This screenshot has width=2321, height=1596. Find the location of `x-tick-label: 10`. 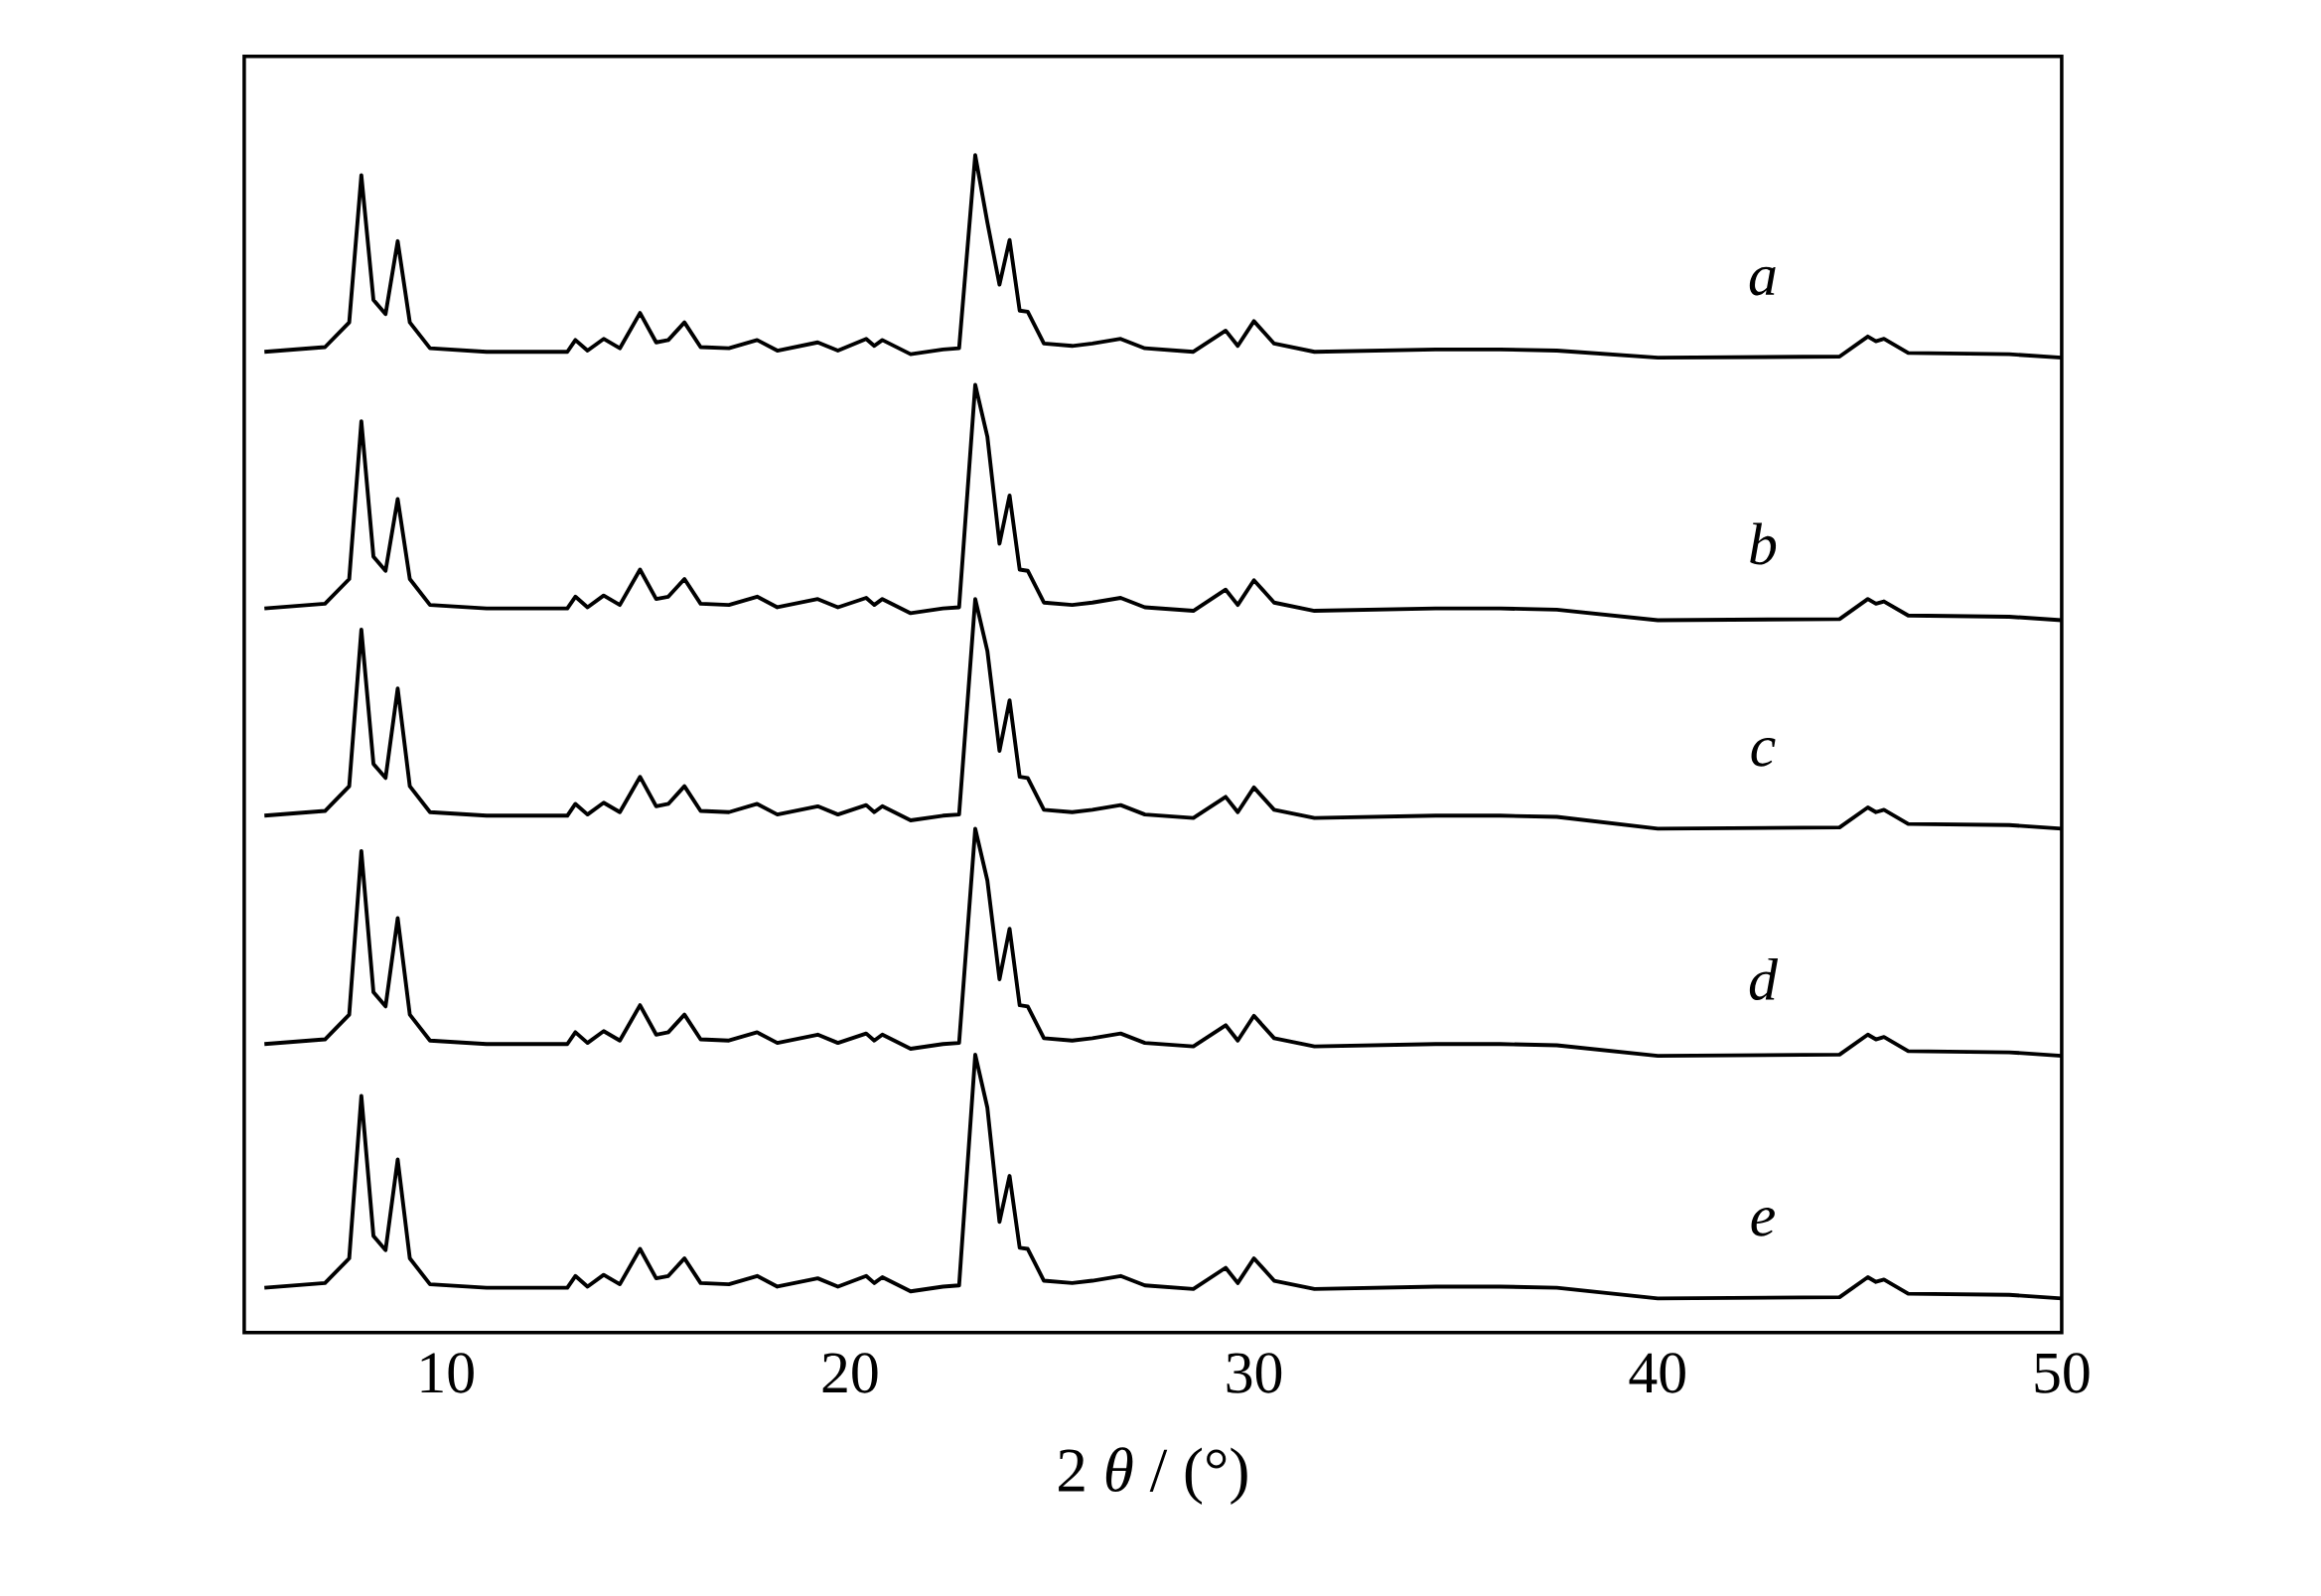

x-tick-label: 10 is located at coordinates (447, 1373).